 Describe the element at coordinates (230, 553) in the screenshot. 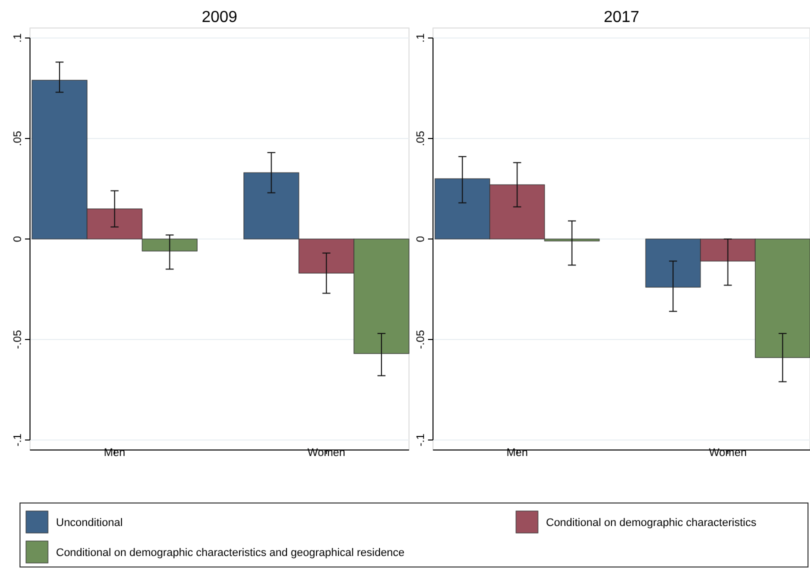

I see `legend-label: Conditional on demographic characteristics and geographical residence` at that location.